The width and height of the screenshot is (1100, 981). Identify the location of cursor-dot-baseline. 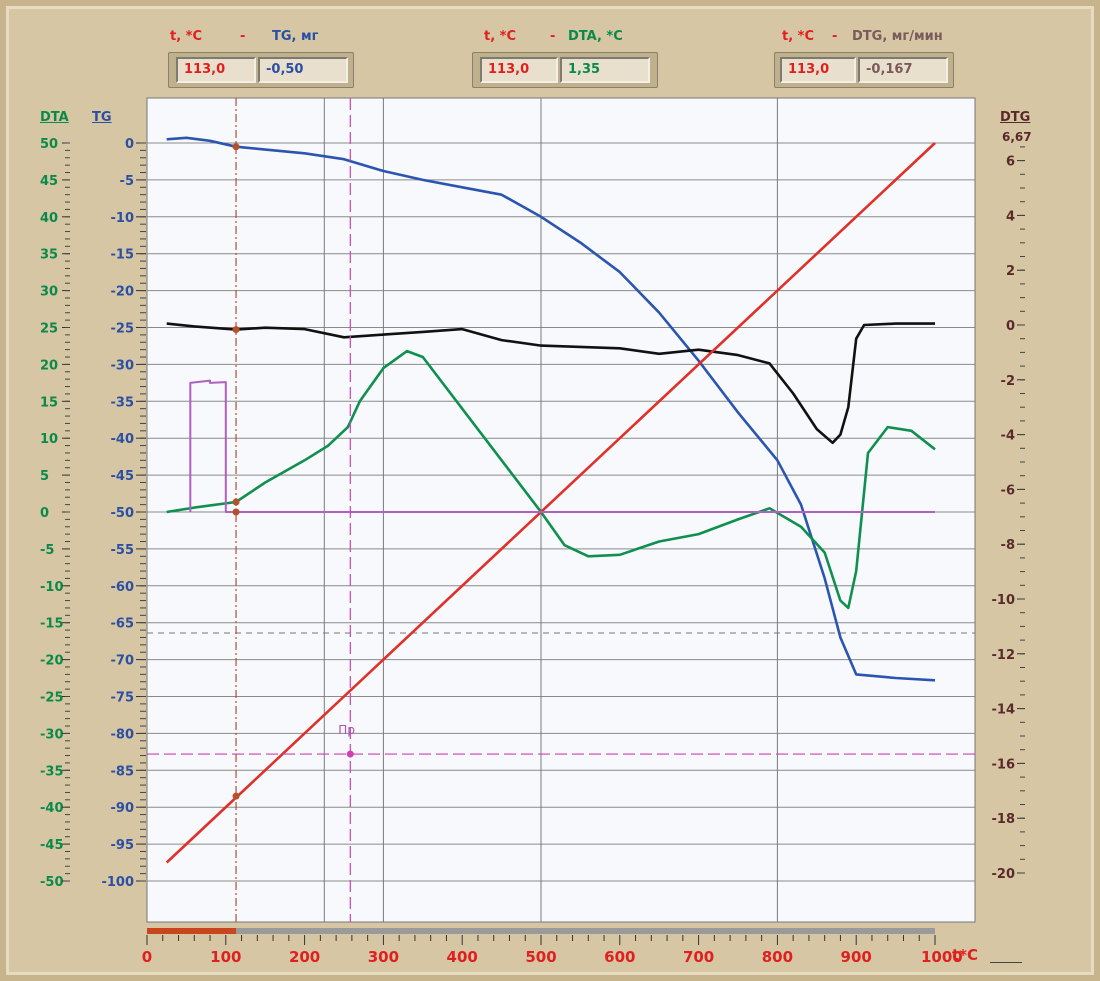
(236, 512).